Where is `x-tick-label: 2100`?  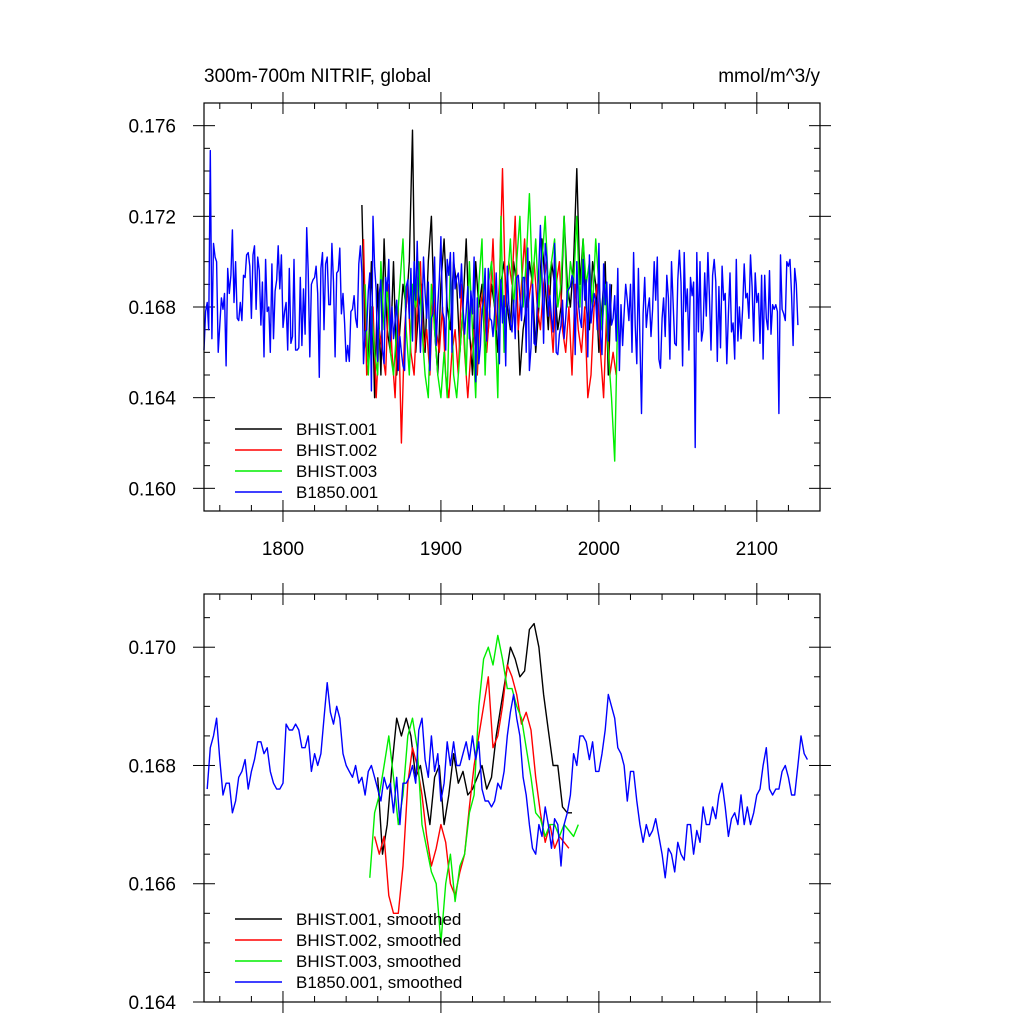
x-tick-label: 2100 is located at coordinates (757, 549).